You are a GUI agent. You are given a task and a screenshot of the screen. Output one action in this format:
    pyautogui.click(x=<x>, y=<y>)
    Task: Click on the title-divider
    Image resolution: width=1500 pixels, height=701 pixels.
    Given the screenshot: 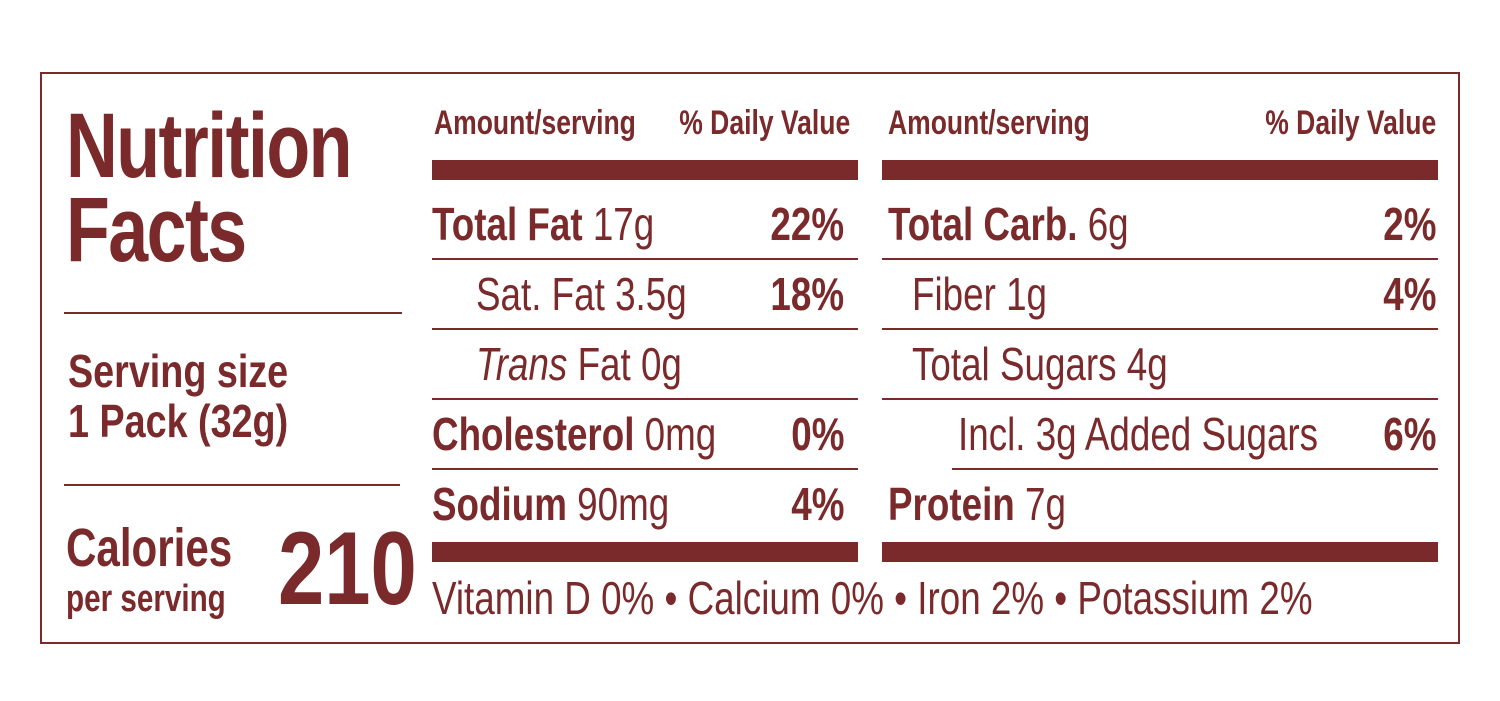 What is the action you would take?
    pyautogui.click(x=233, y=313)
    